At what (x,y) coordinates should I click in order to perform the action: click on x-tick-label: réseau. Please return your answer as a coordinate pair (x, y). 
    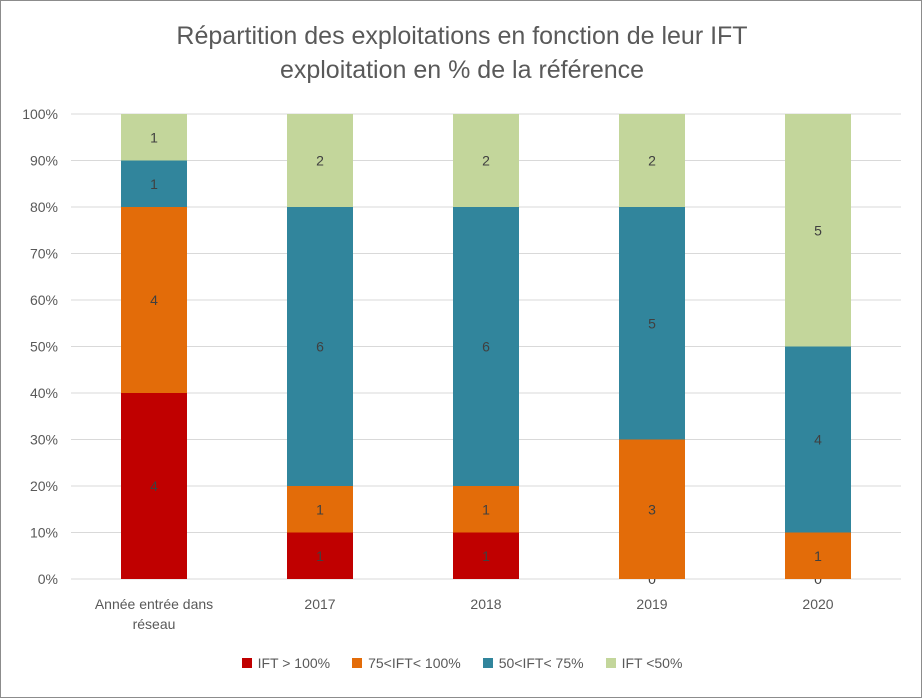
    Looking at the image, I should click on (154, 624).